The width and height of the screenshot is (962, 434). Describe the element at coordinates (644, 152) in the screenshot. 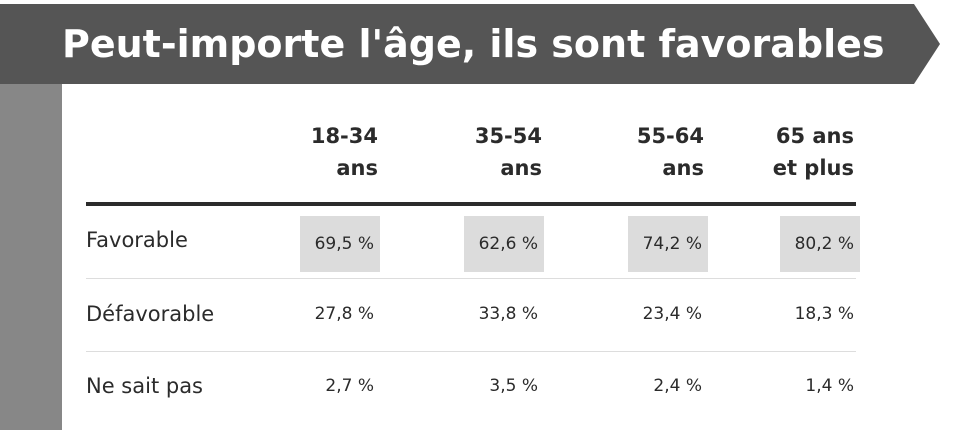

I see `column-header-55-64: 55-64 ans` at that location.